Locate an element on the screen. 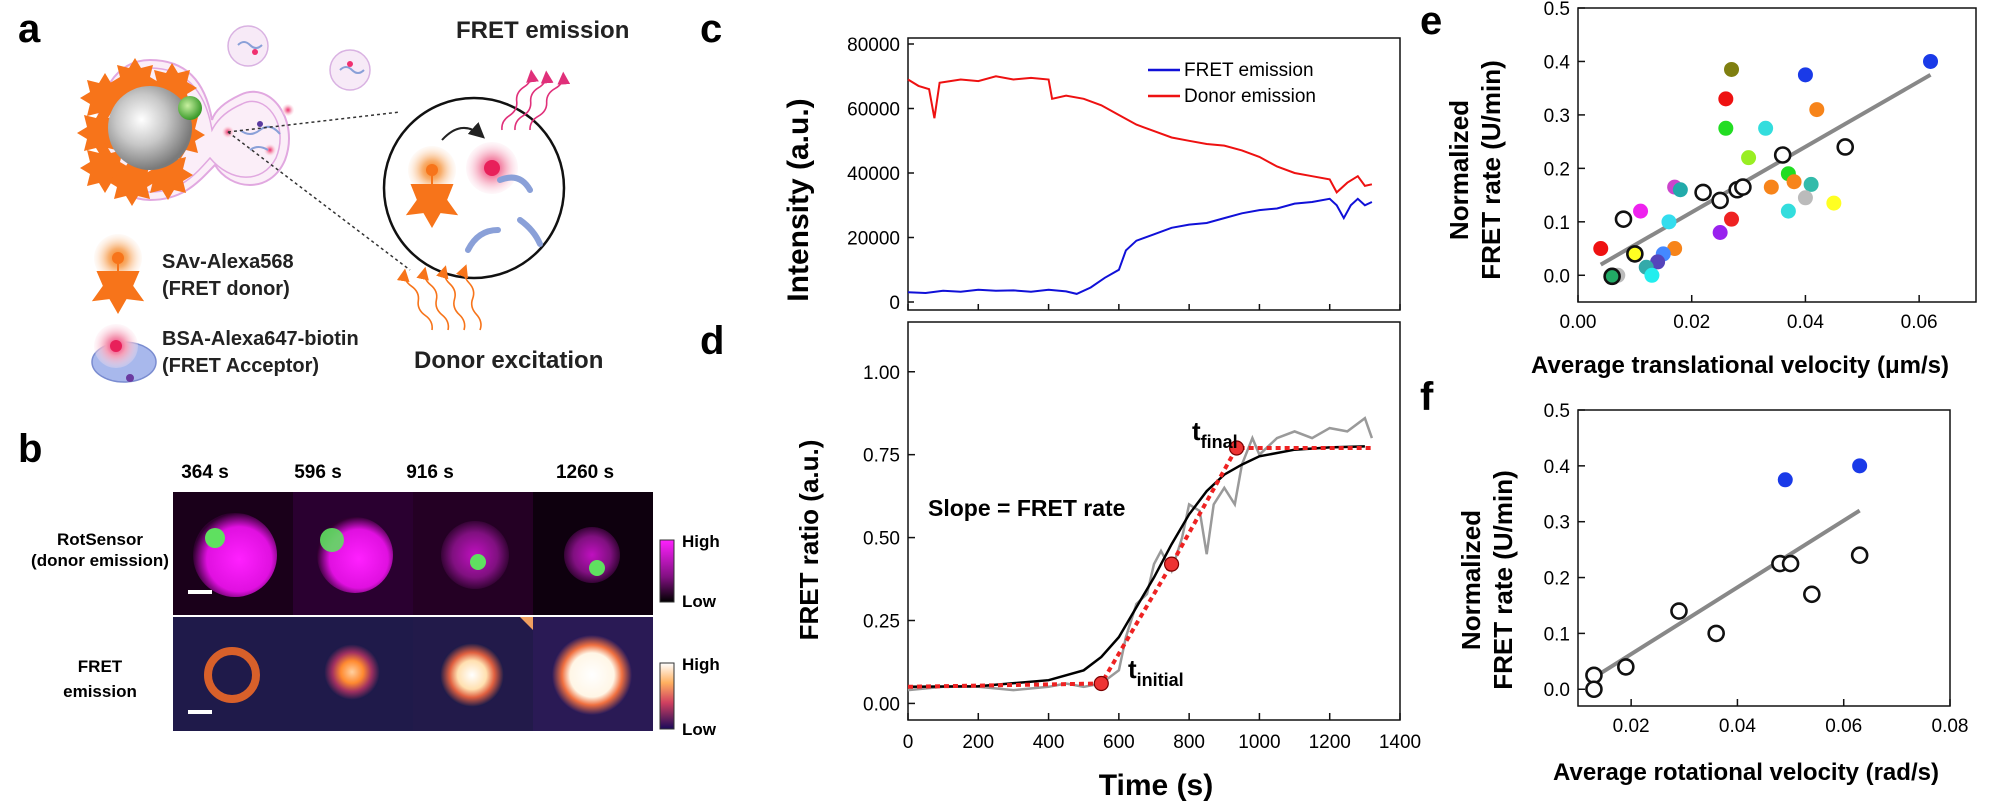 This screenshot has height=807, width=2000. c-ytick-label: 40000 is located at coordinates (873, 174).